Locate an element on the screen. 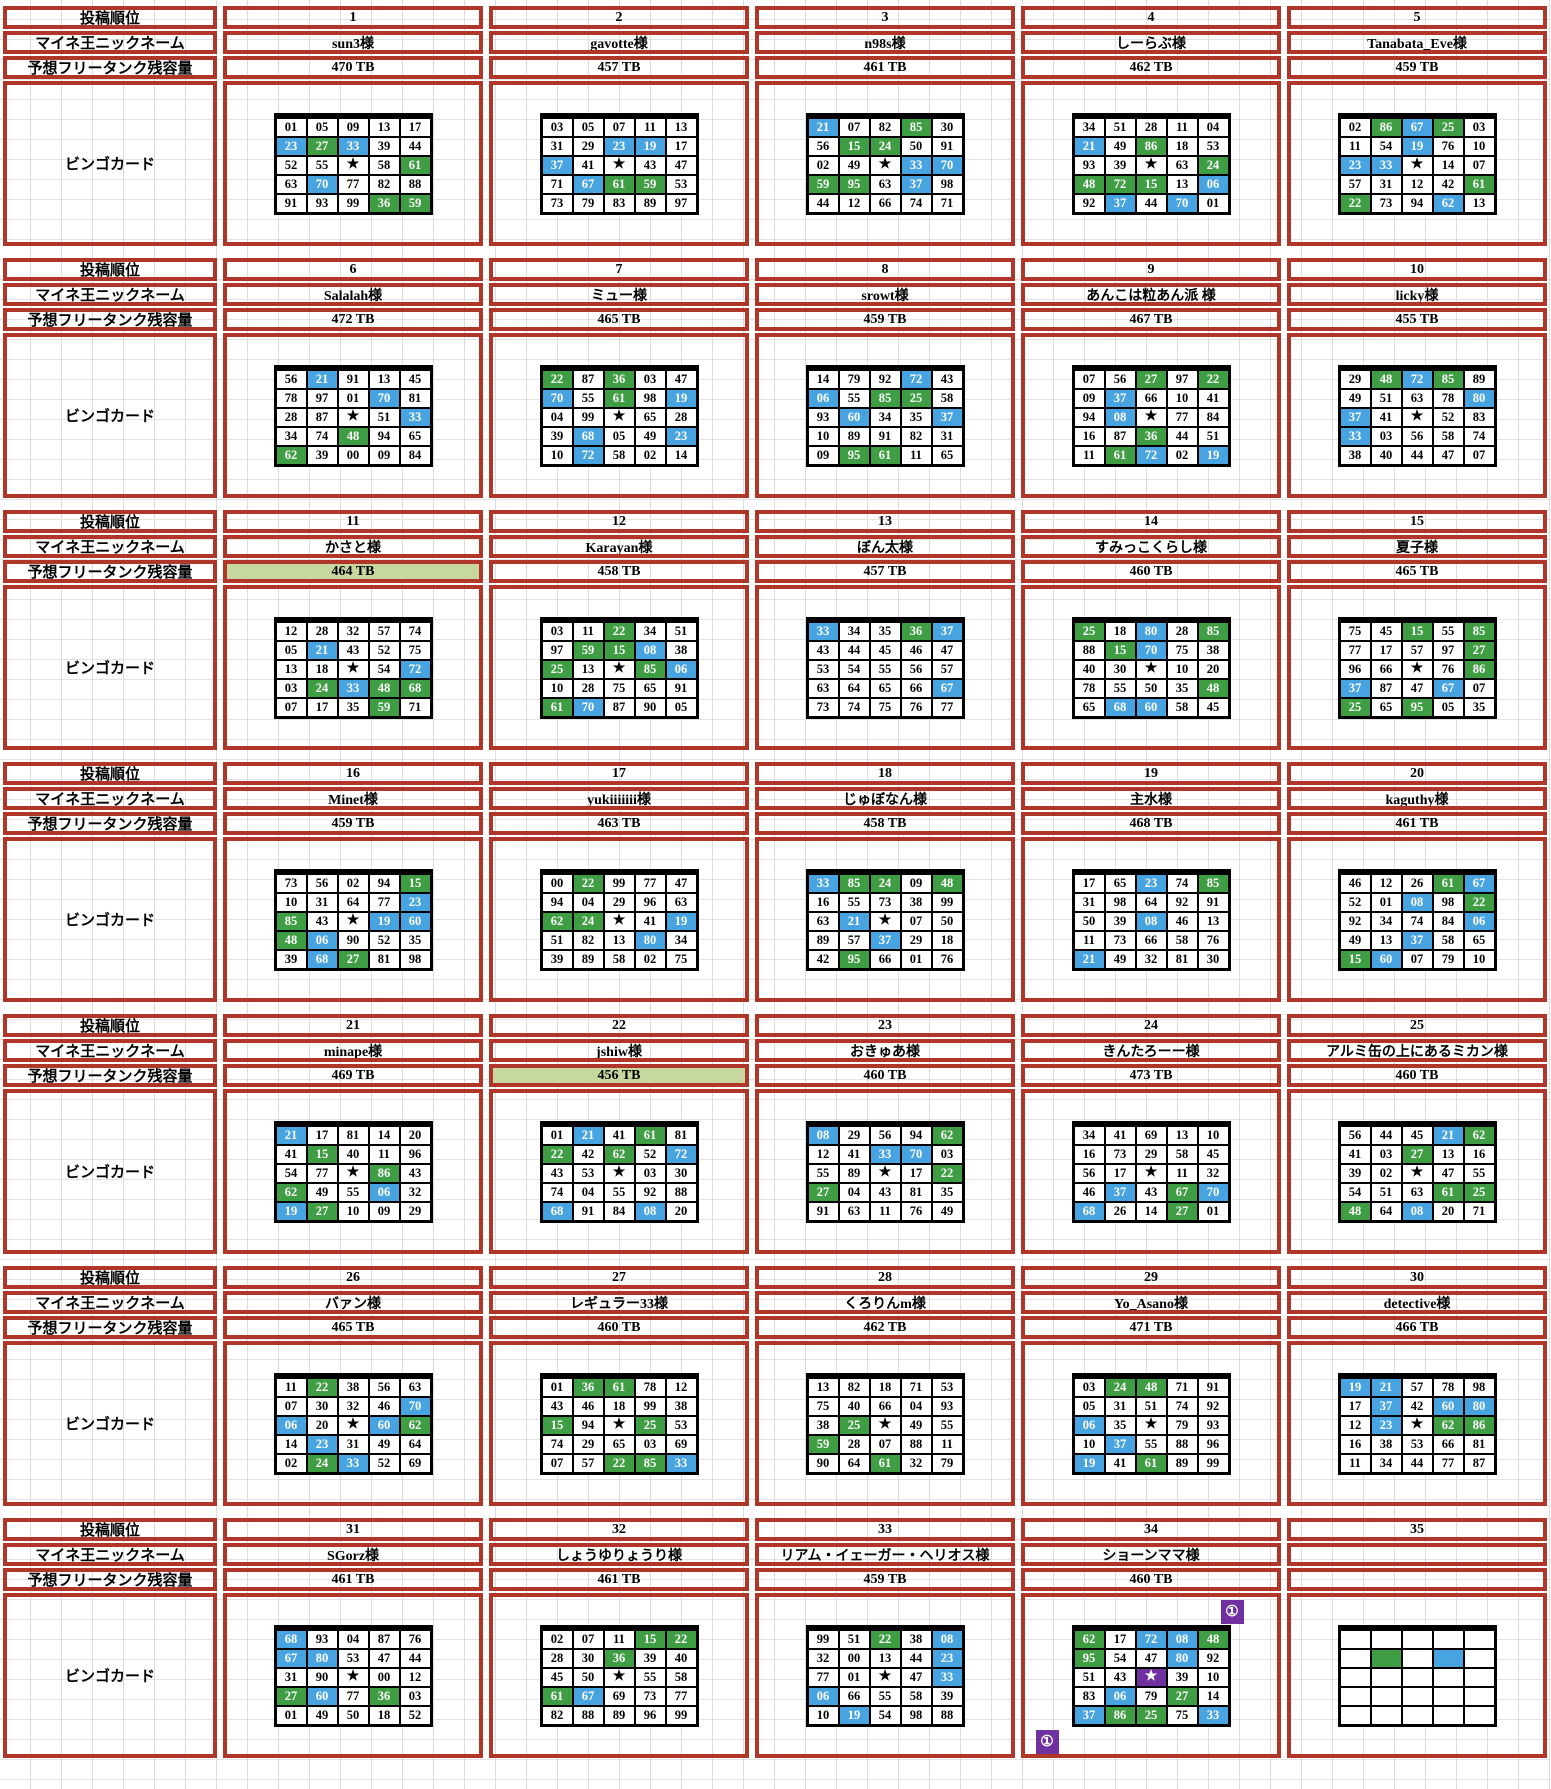  post-order-value: 25 is located at coordinates (1417, 1025).